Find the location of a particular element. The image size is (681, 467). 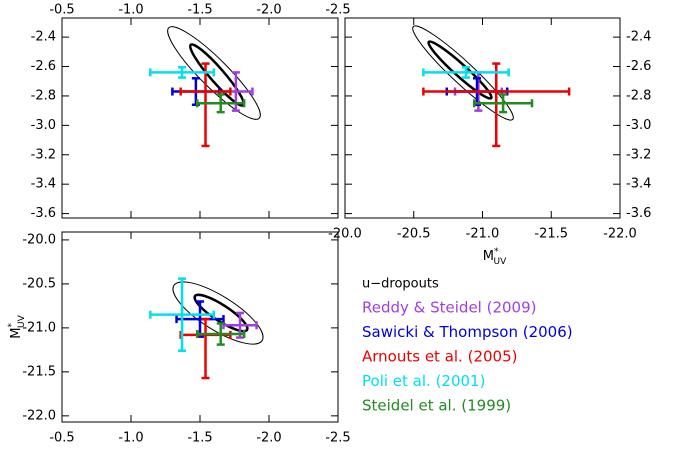

y-tick-label: -20.5 is located at coordinates (39, 283).